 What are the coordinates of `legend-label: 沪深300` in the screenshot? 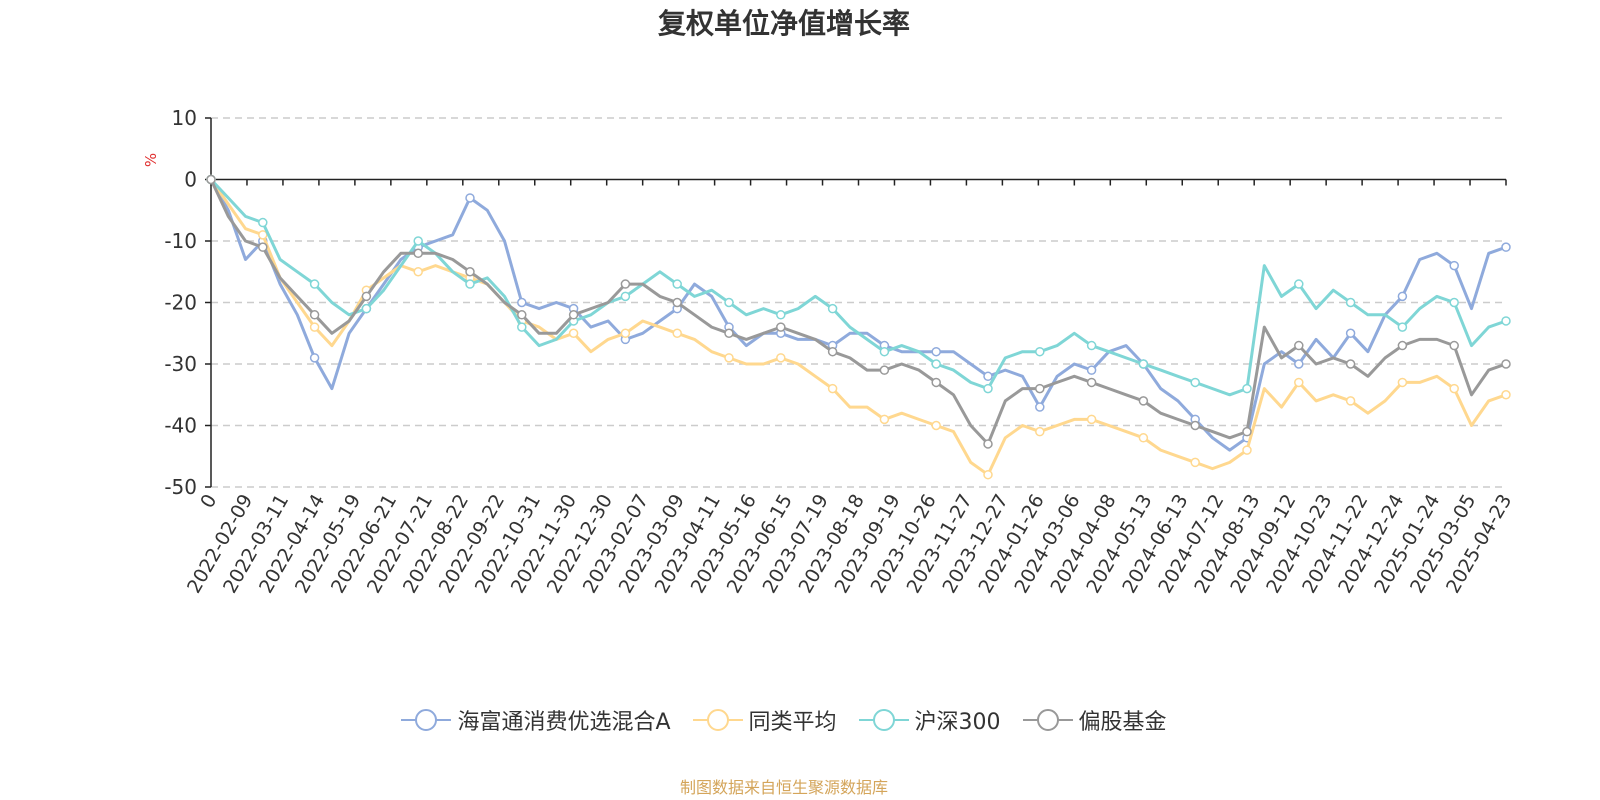 It's located at (957, 722).